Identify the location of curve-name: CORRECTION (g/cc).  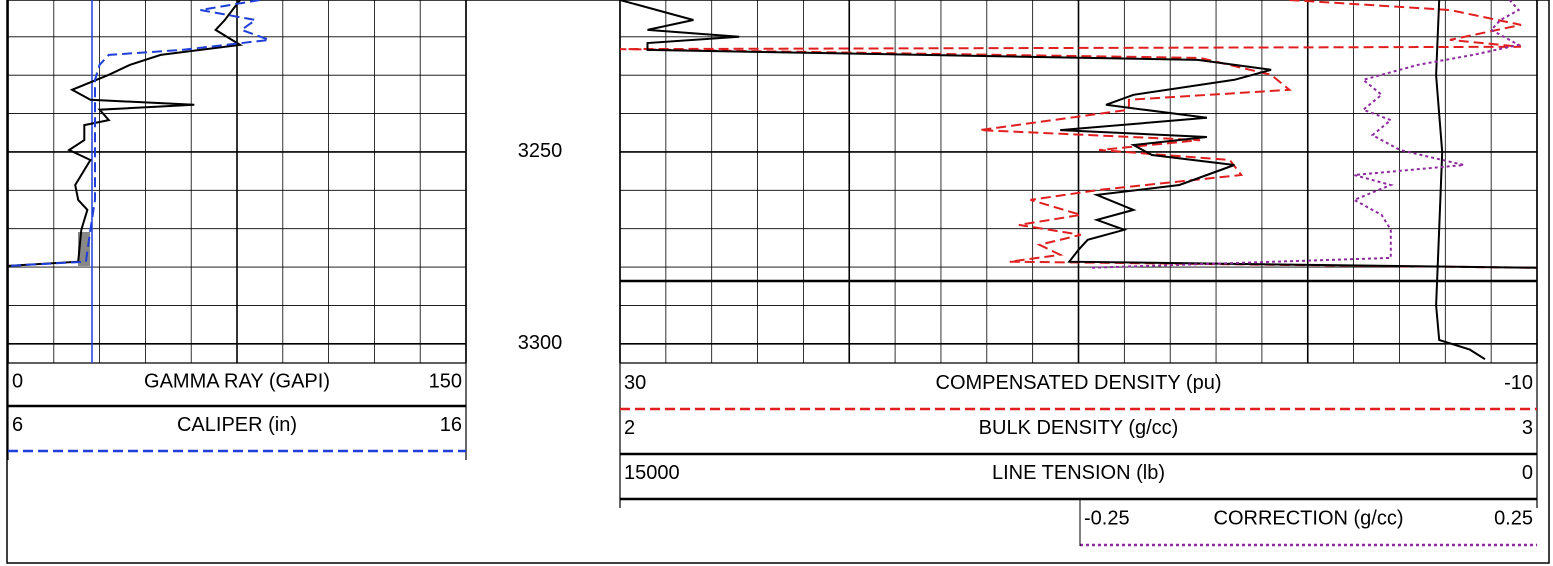
(1309, 518).